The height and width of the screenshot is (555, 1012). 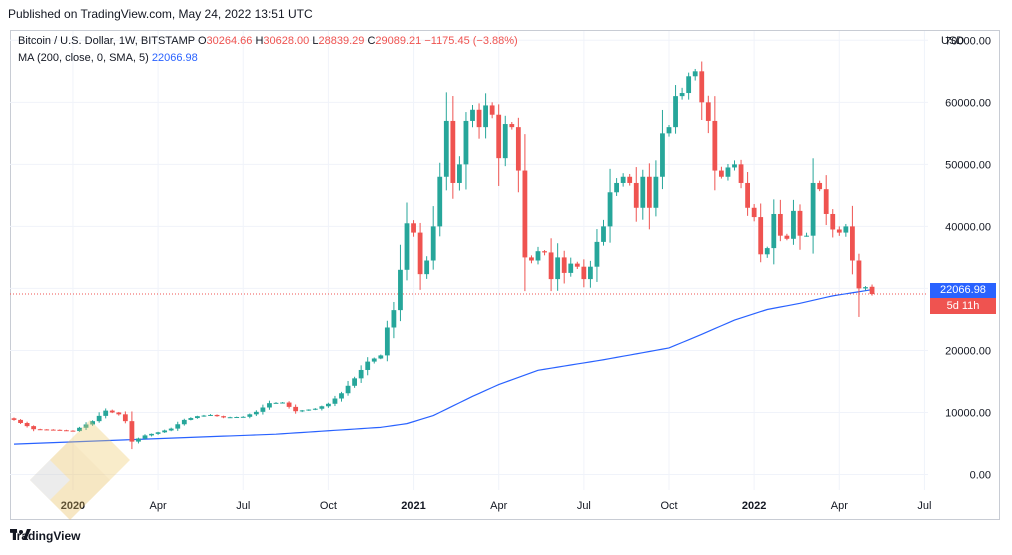 What do you see at coordinates (980, 475) in the screenshot?
I see `y-tick-label: 0.00` at bounding box center [980, 475].